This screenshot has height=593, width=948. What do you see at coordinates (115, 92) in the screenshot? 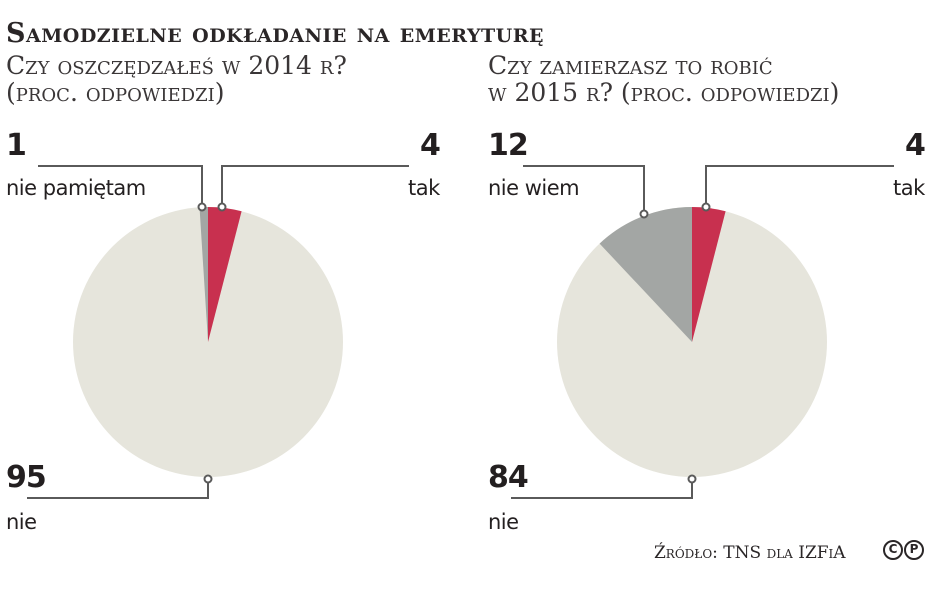
I see `left-subtitle-line2: (proc. odpowiedzi)` at bounding box center [115, 92].